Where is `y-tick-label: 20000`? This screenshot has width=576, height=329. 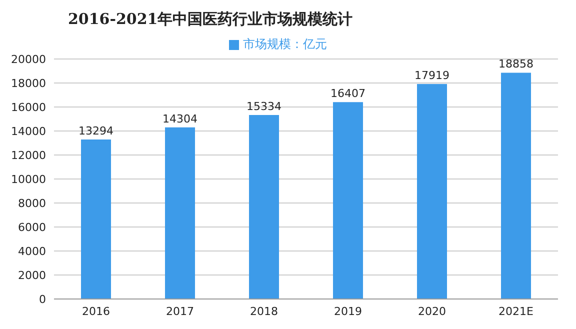 y-tick-label: 20000 is located at coordinates (28, 59).